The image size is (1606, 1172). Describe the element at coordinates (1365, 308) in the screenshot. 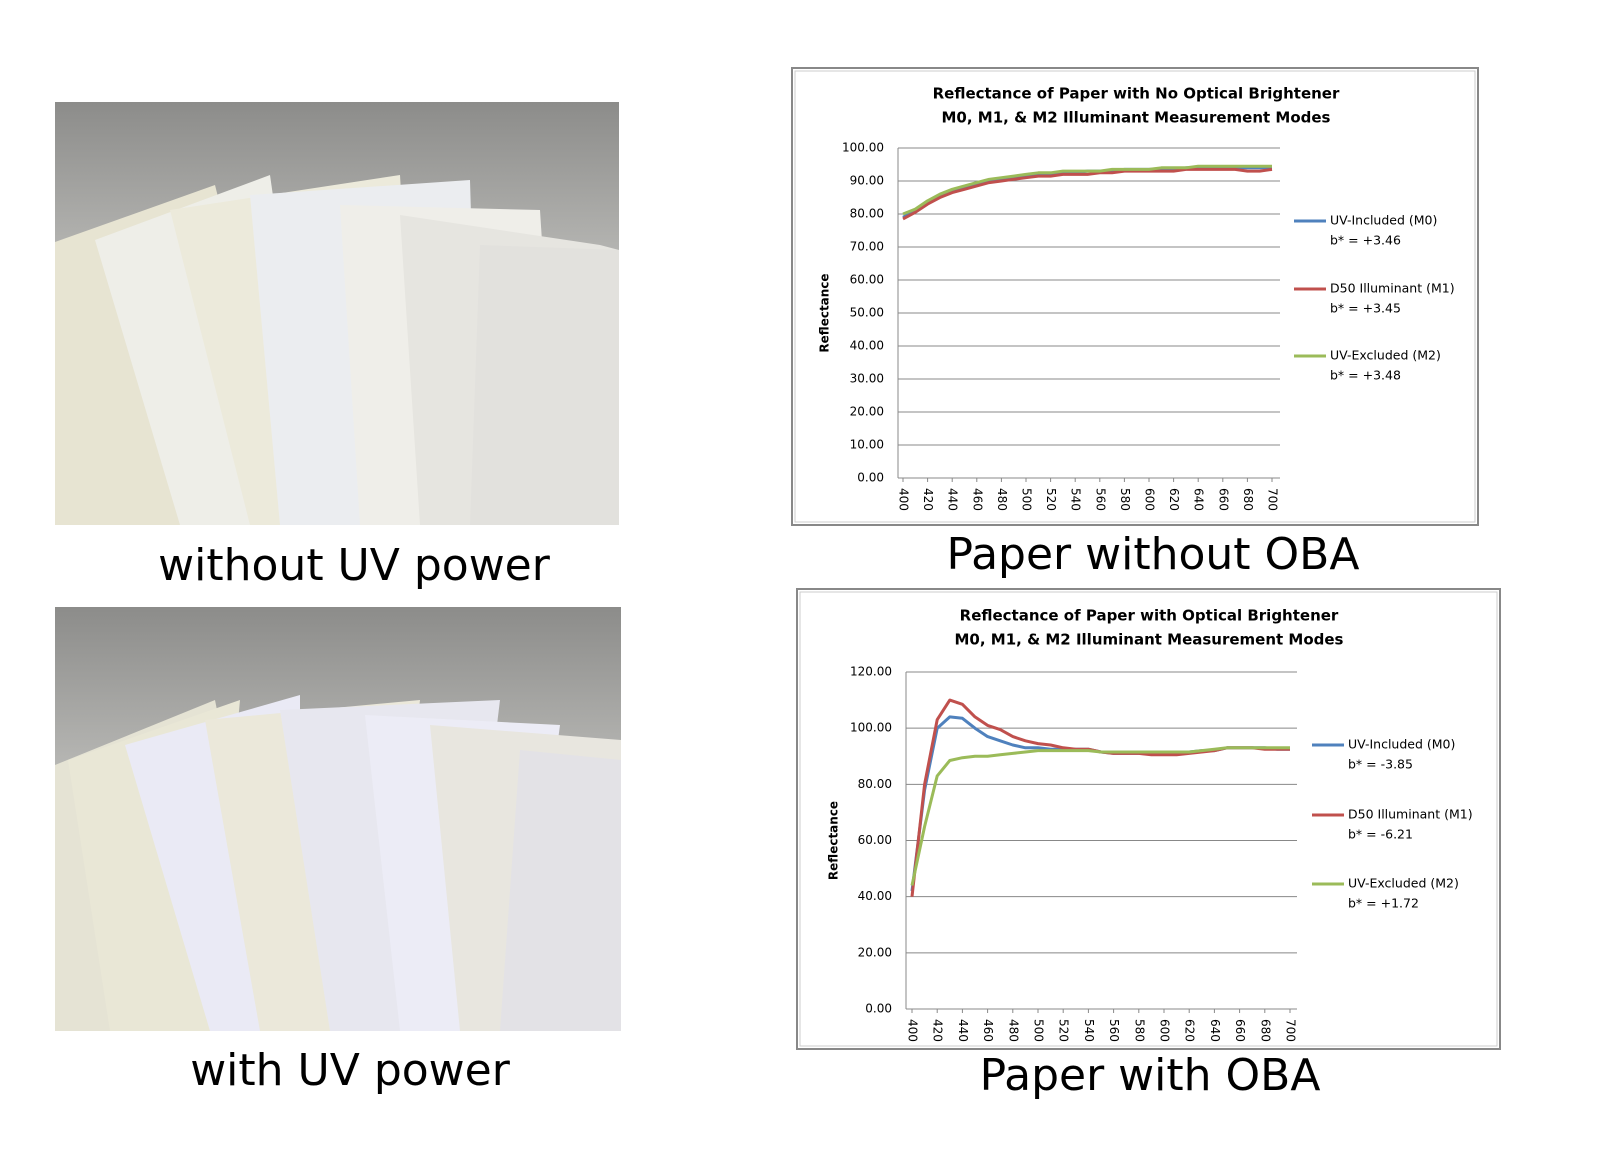

I see `legend-note: b* = +3.45` at that location.